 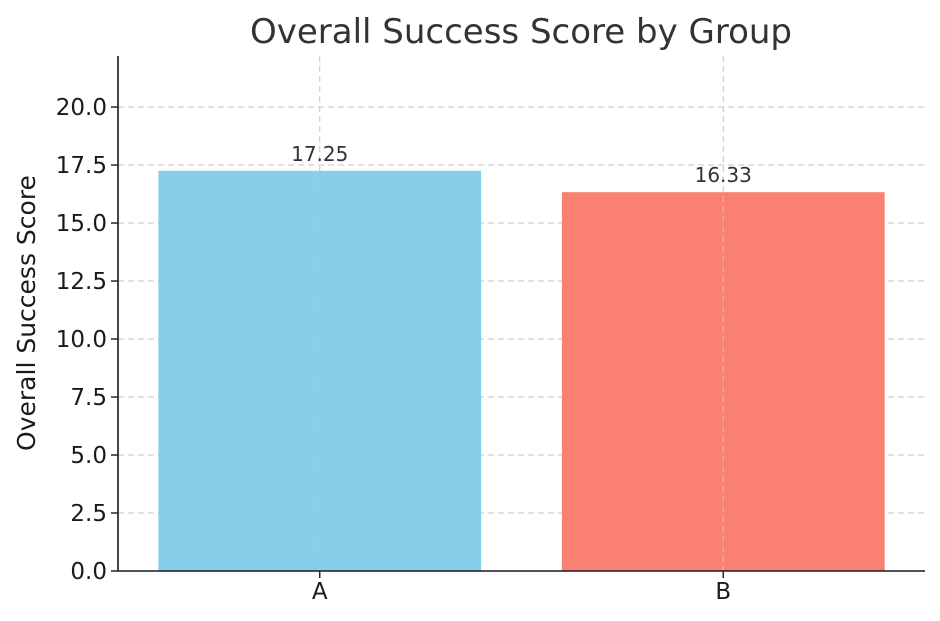 I want to click on y-tick-label: 10.0, so click(x=81, y=340).